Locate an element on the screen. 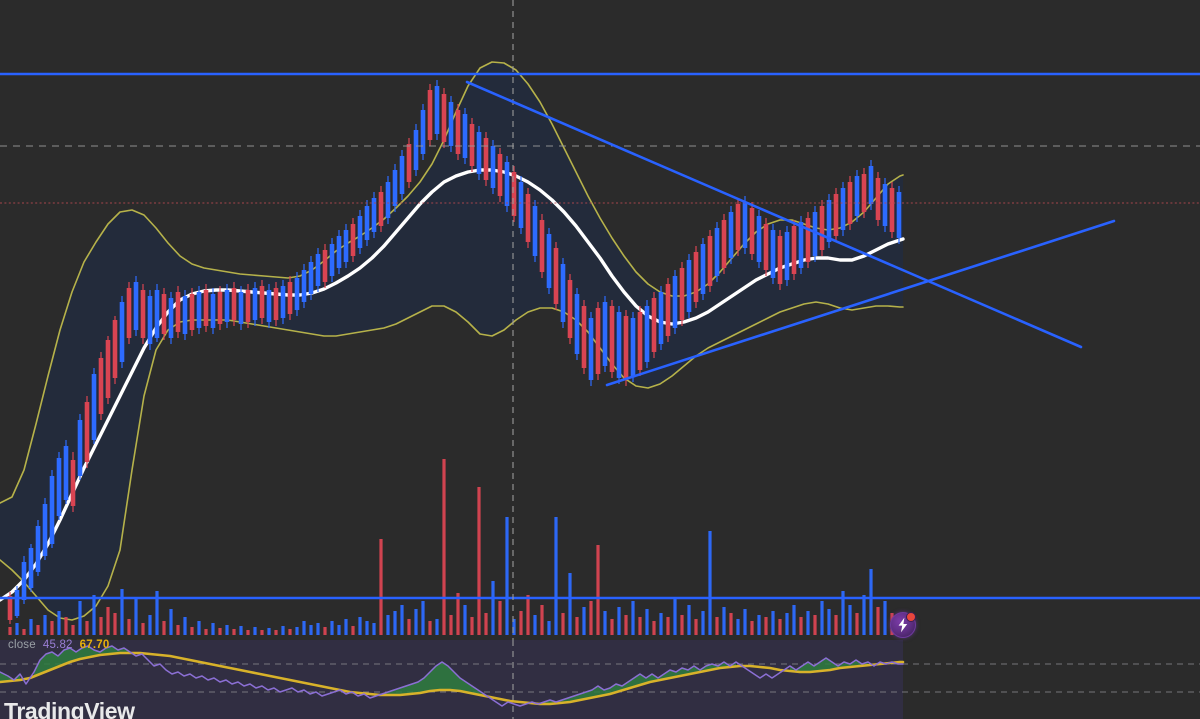  trendline-ascending is located at coordinates (860, 303).